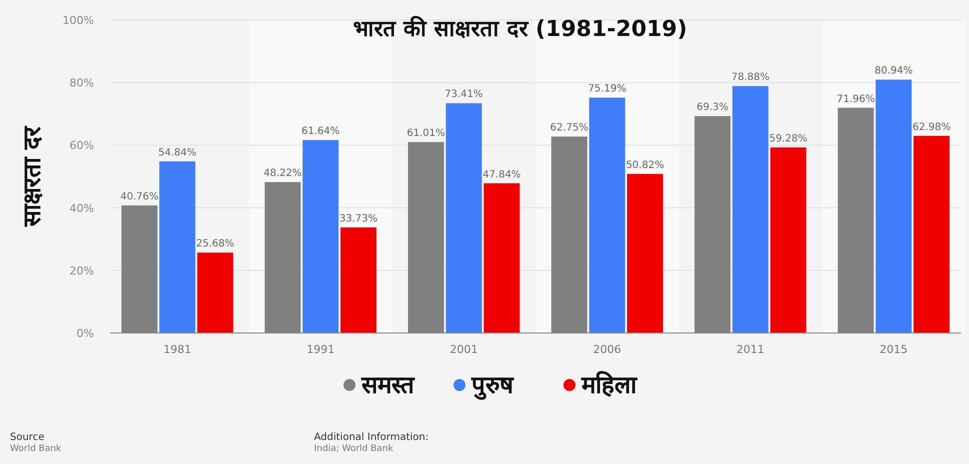  I want to click on x-tick-label: 1981, so click(177, 349).